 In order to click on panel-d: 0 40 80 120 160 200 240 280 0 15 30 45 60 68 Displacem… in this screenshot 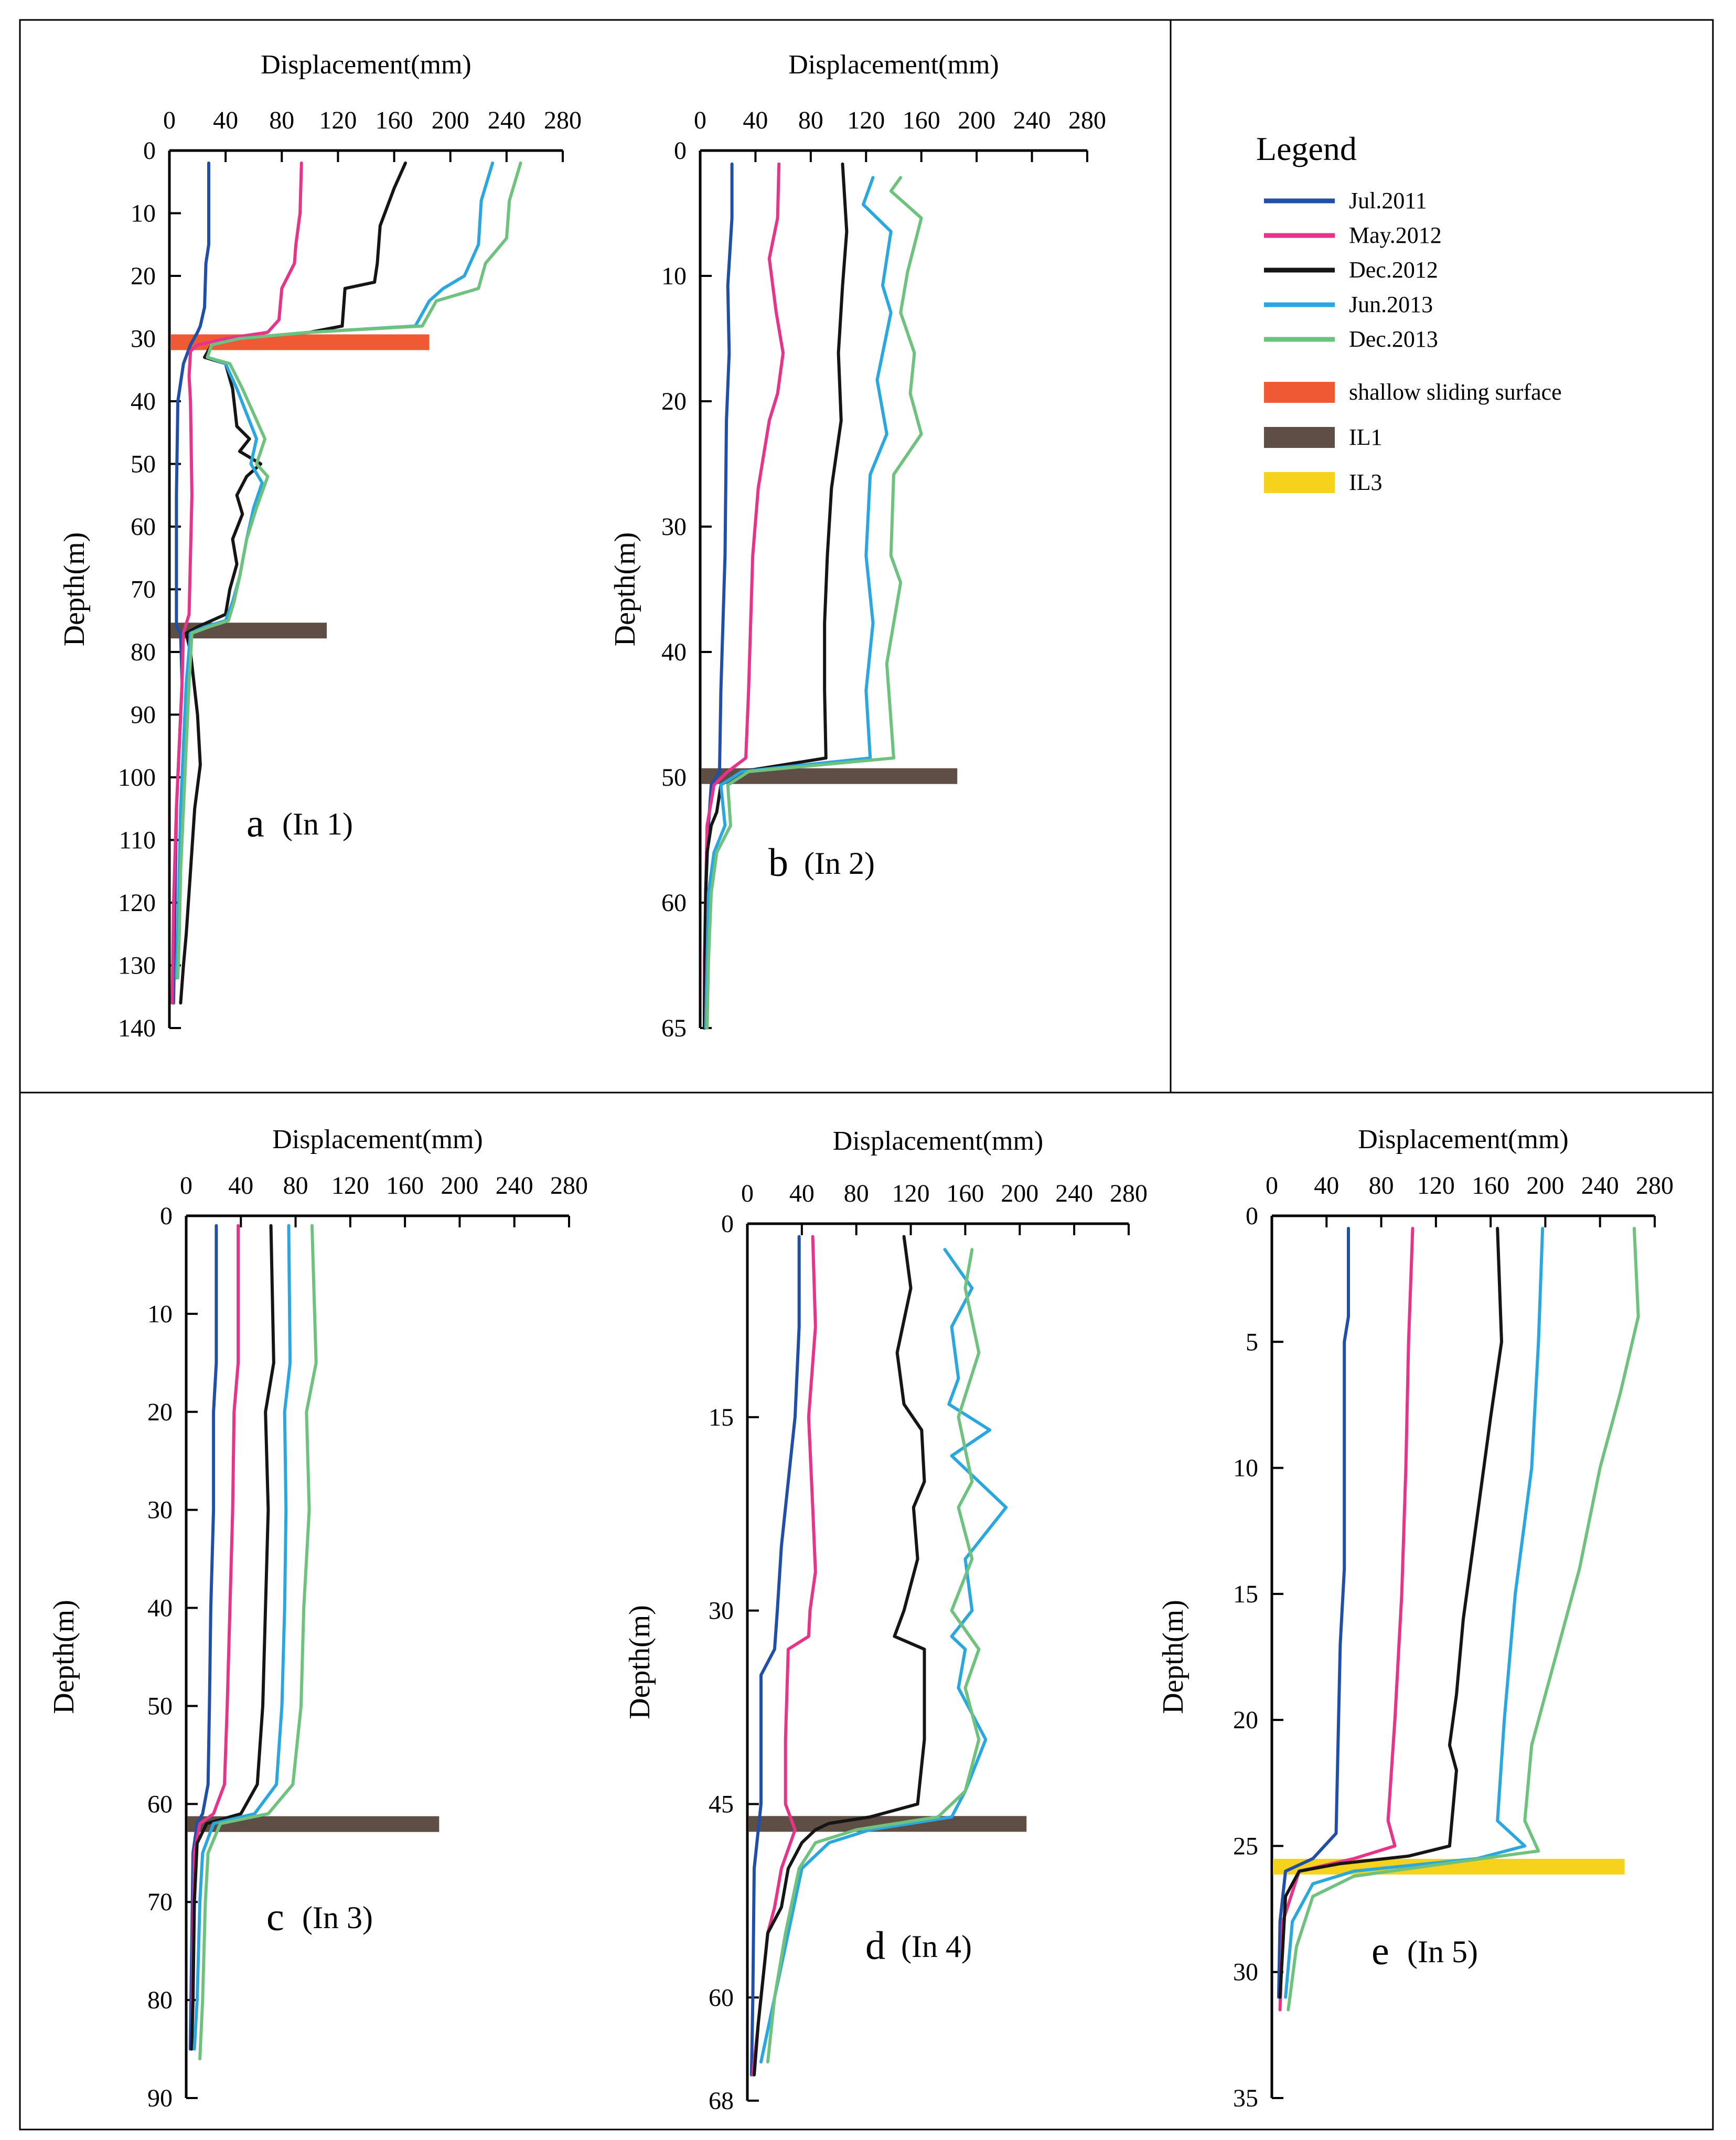, I will do `click(886, 1620)`.